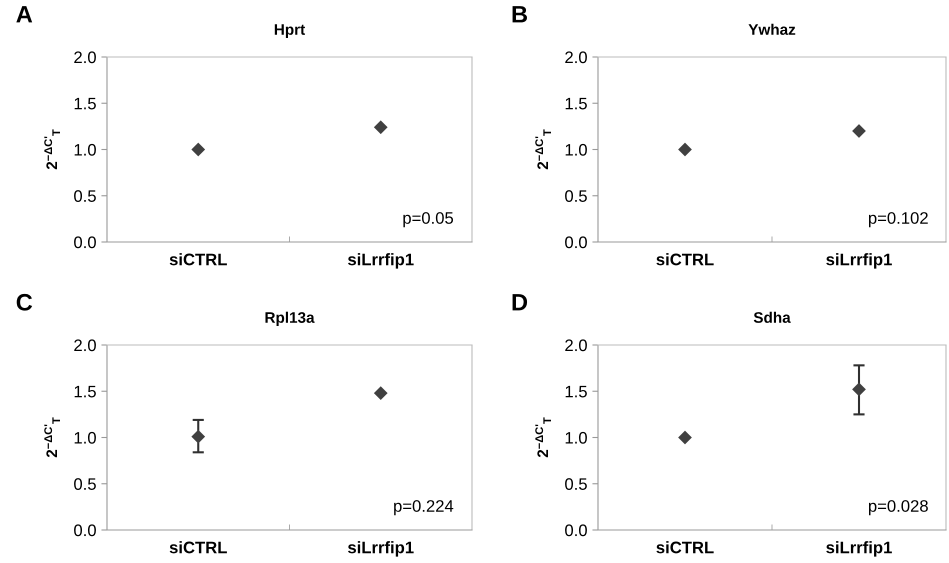  Describe the element at coordinates (24, 14) in the screenshot. I see `text: A` at that location.